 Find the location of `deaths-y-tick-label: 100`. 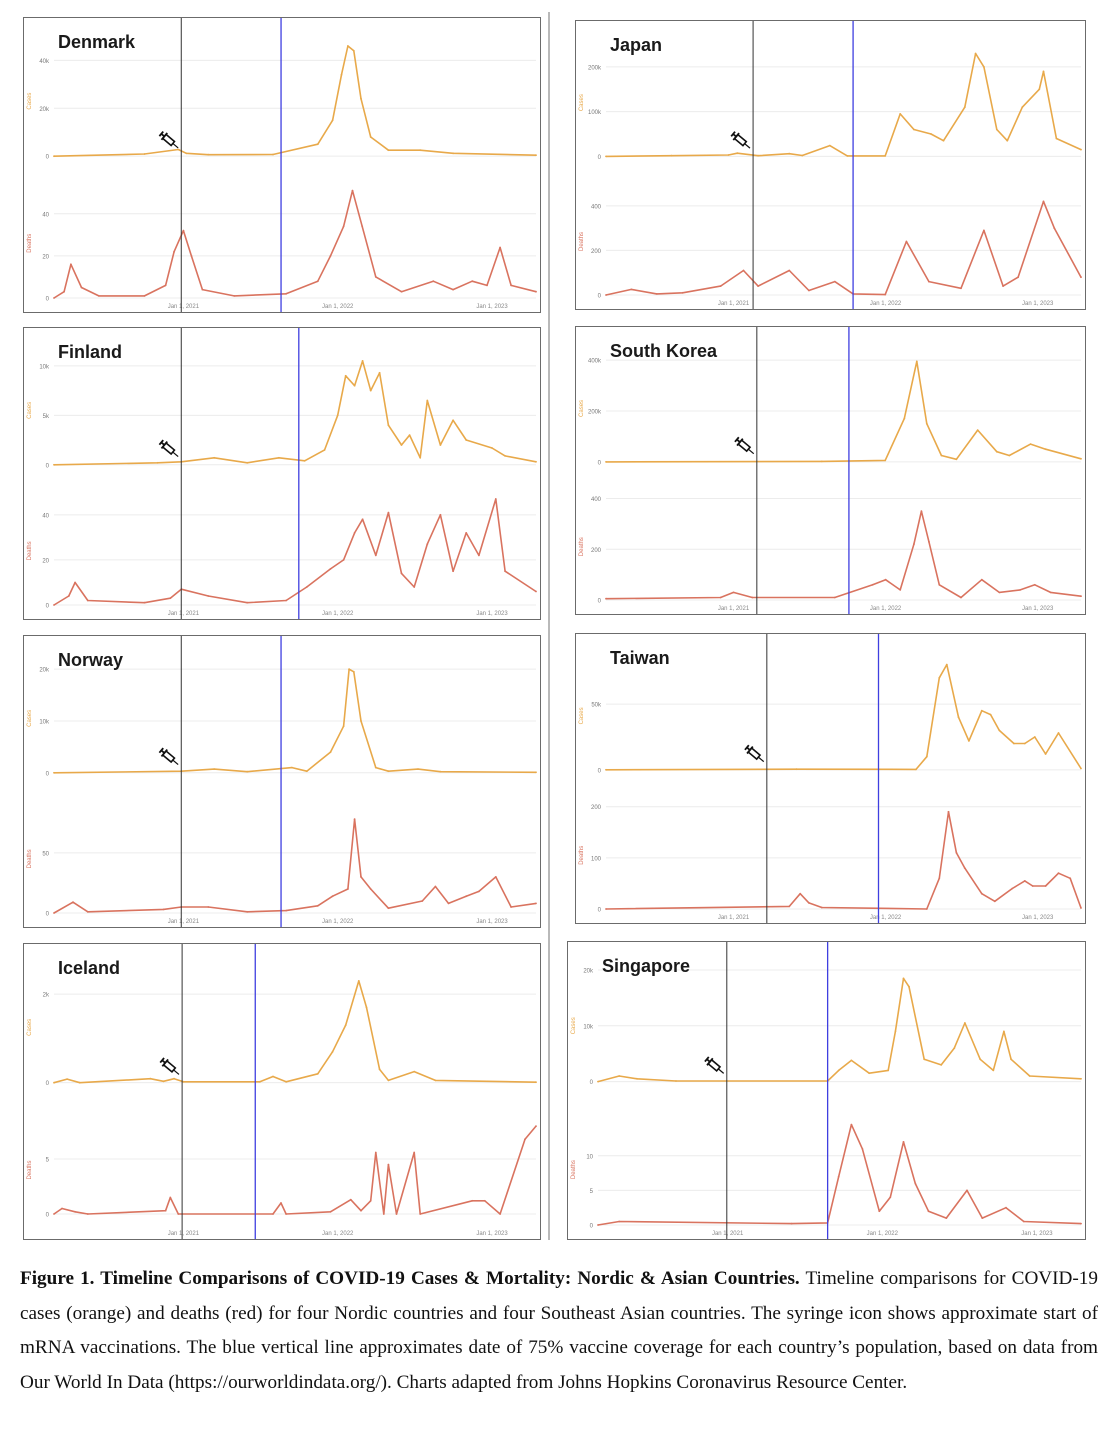

deaths-y-tick-label: 100 is located at coordinates (596, 859).